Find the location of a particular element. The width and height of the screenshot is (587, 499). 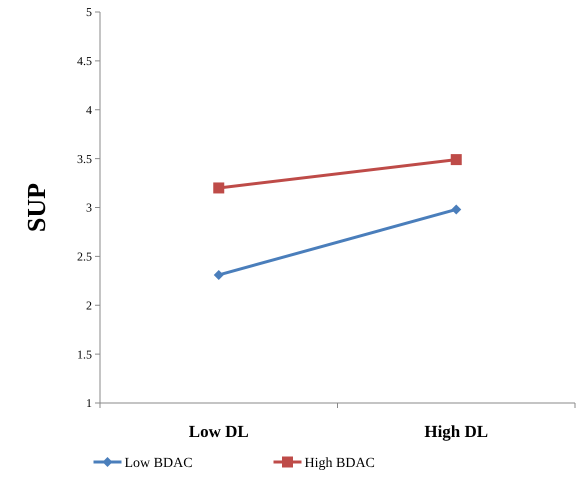

y-tick-label: 1 is located at coordinates (89, 403).